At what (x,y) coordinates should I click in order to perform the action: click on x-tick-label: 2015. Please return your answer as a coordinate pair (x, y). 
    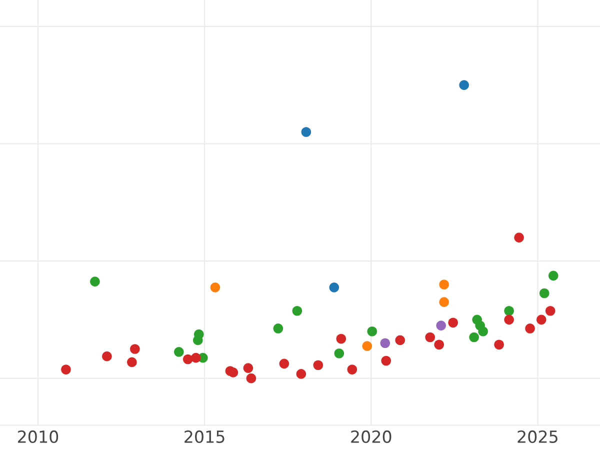
    Looking at the image, I should click on (204, 437).